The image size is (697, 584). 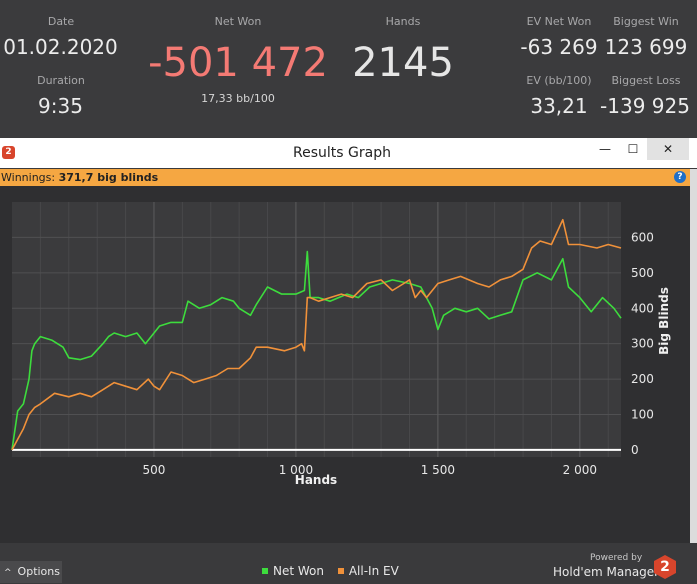 I want to click on x-tick-label: 1 000, so click(x=296, y=470).